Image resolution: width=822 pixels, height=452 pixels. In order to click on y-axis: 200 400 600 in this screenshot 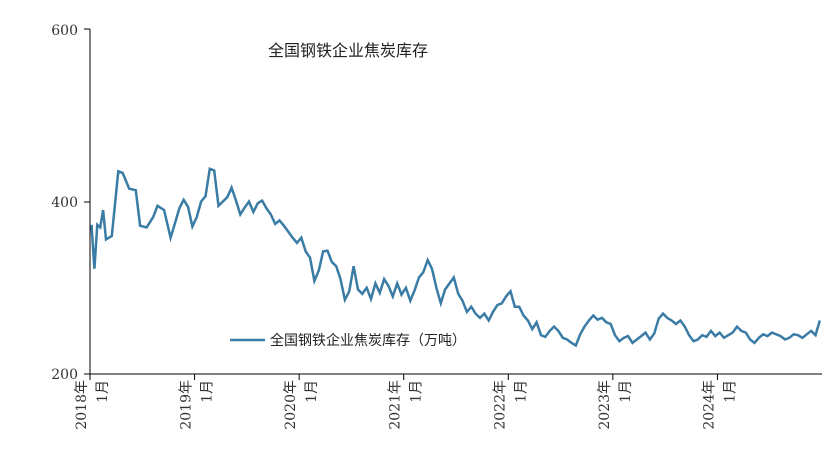, I will do `click(71, 203)`.